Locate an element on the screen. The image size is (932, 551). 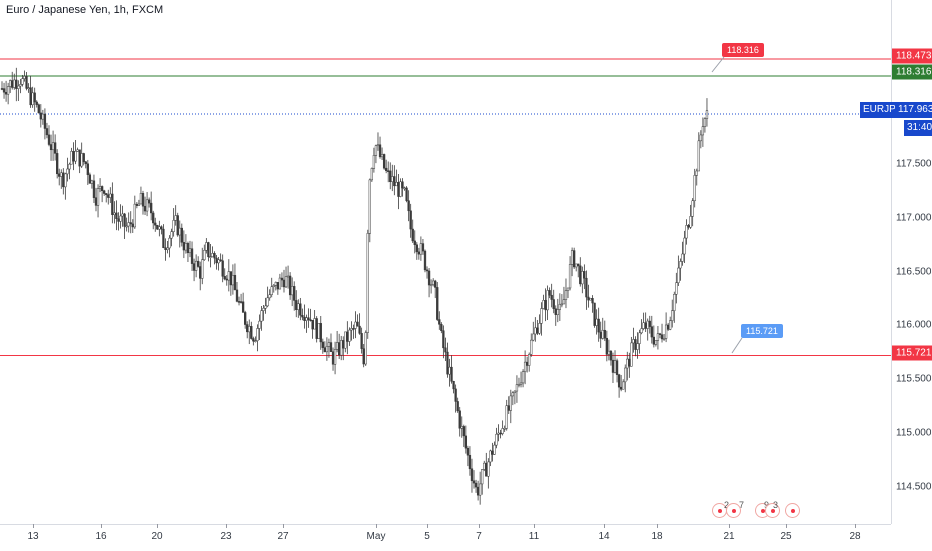
support-callout: 115.721 is located at coordinates (762, 331).